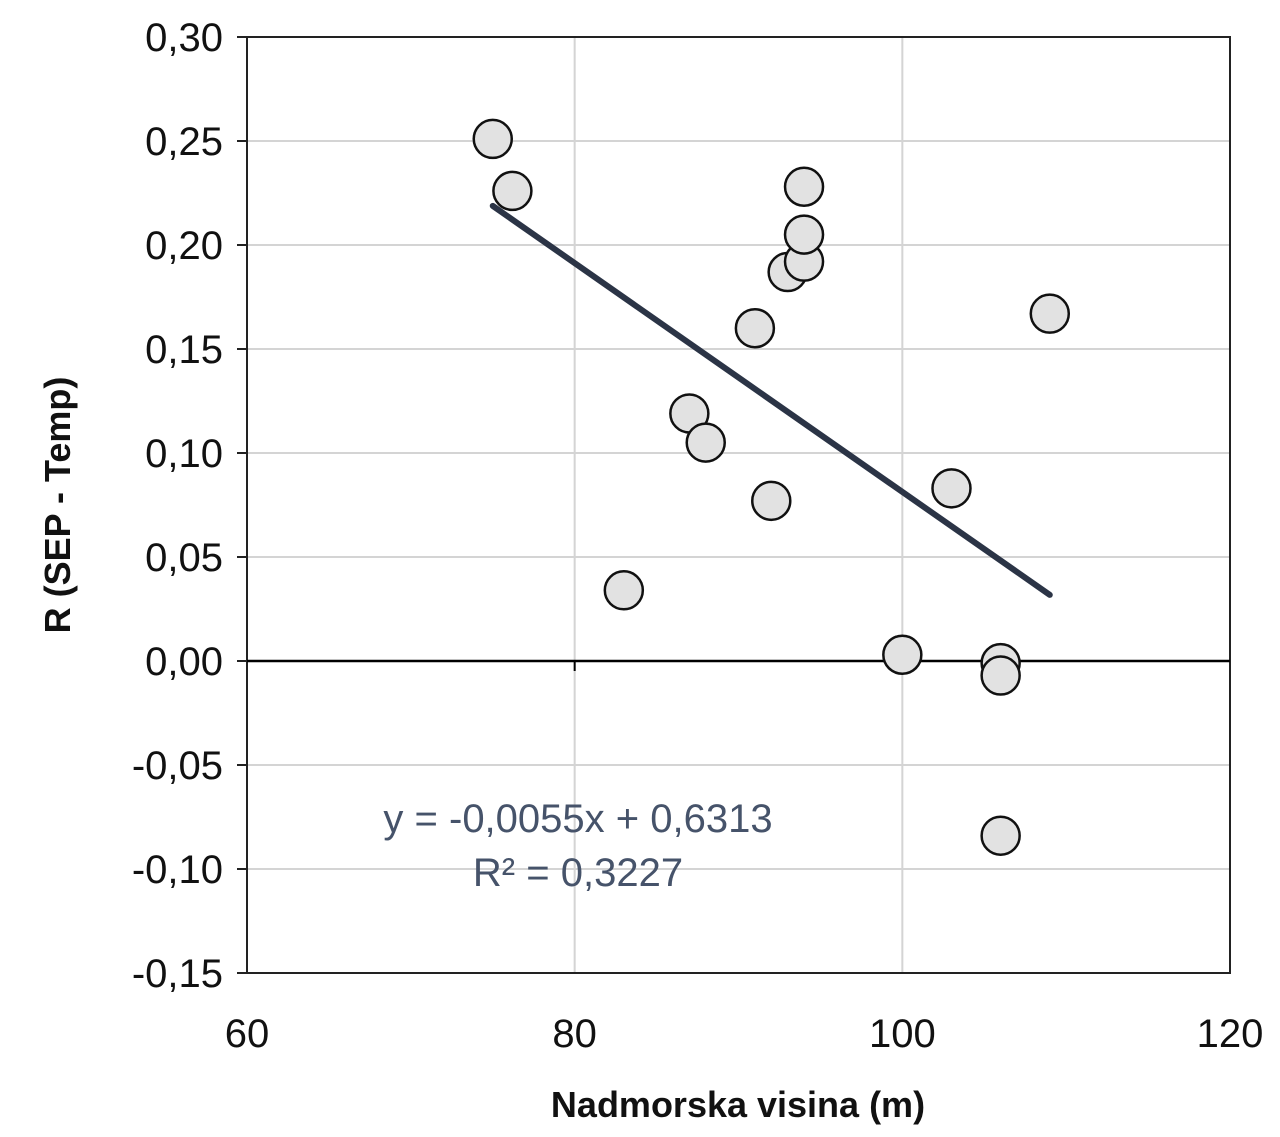 The height and width of the screenshot is (1137, 1280). What do you see at coordinates (574, 1034) in the screenshot?
I see `x-tick-label: 80` at bounding box center [574, 1034].